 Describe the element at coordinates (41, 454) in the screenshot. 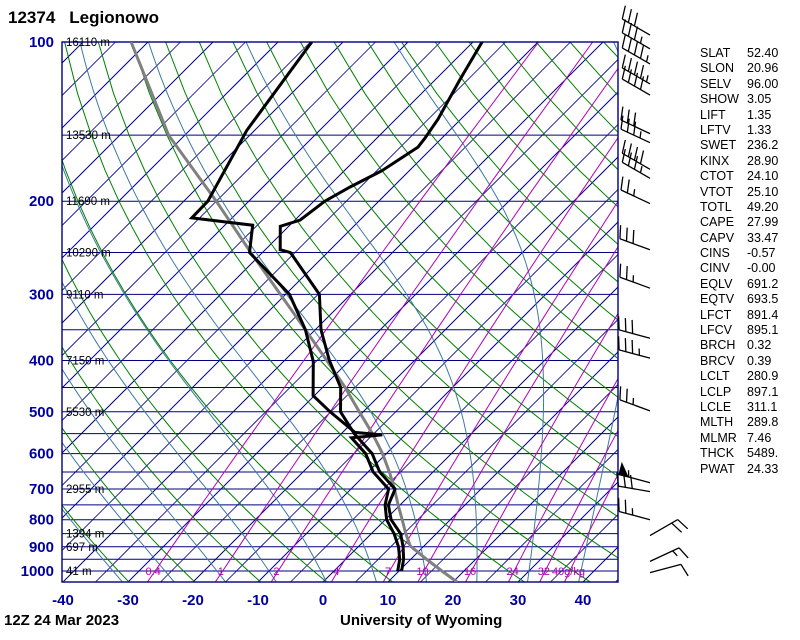

I see `pressure-axis-label: 600` at that location.